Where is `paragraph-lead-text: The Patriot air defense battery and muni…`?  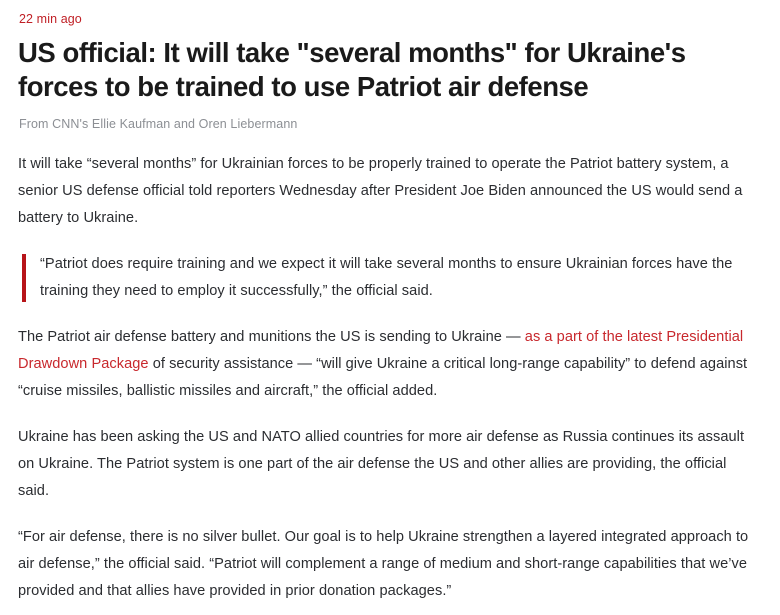
paragraph-lead-text: The Patriot air defense battery and muni… is located at coordinates (271, 337).